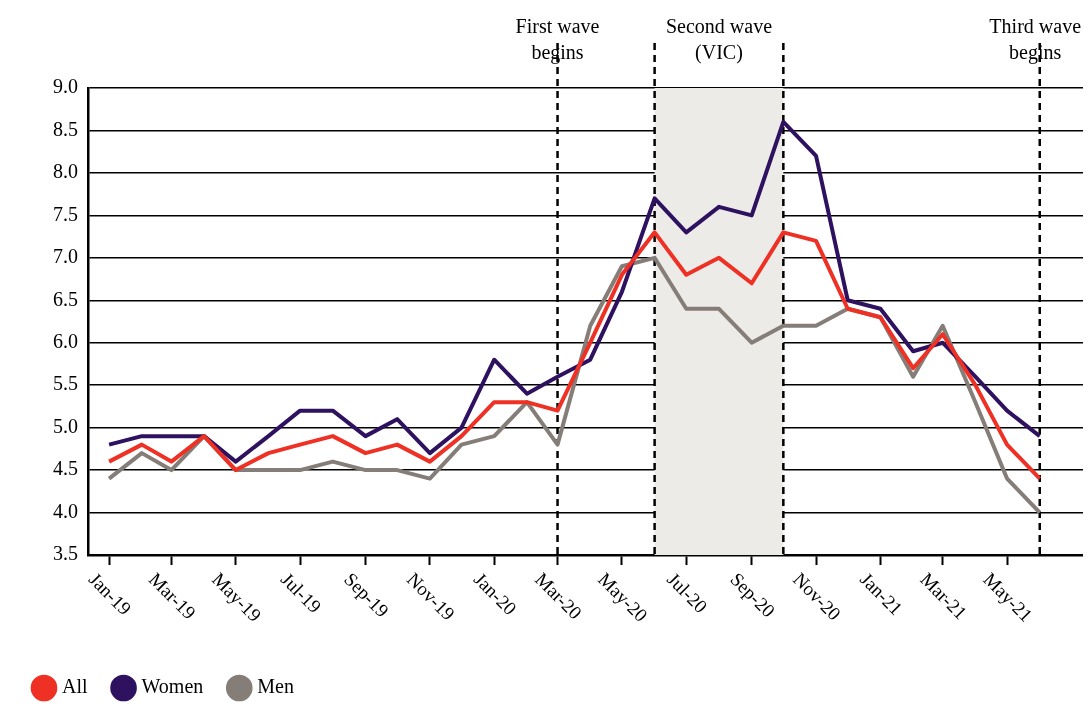 The width and height of the screenshot is (1091, 715). I want to click on band-label: Second wave (VIC), so click(719, 39).